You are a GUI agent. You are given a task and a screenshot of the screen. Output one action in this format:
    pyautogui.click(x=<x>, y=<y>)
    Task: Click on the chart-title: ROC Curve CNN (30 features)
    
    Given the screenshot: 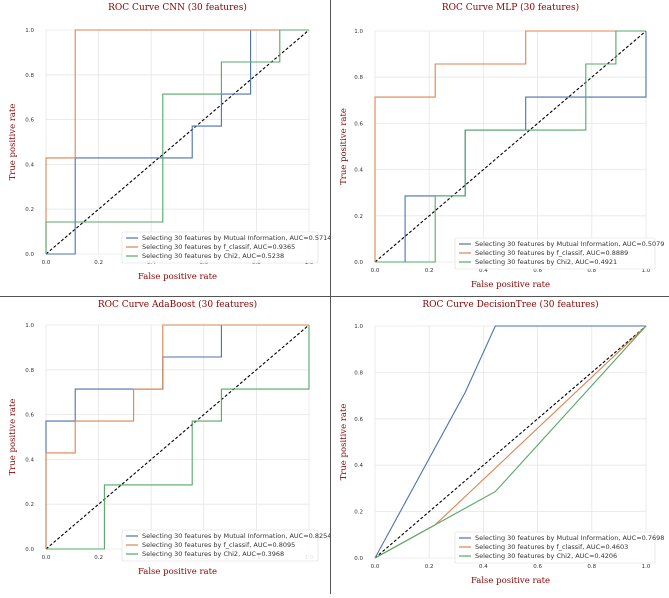 What is the action you would take?
    pyautogui.click(x=177, y=7)
    